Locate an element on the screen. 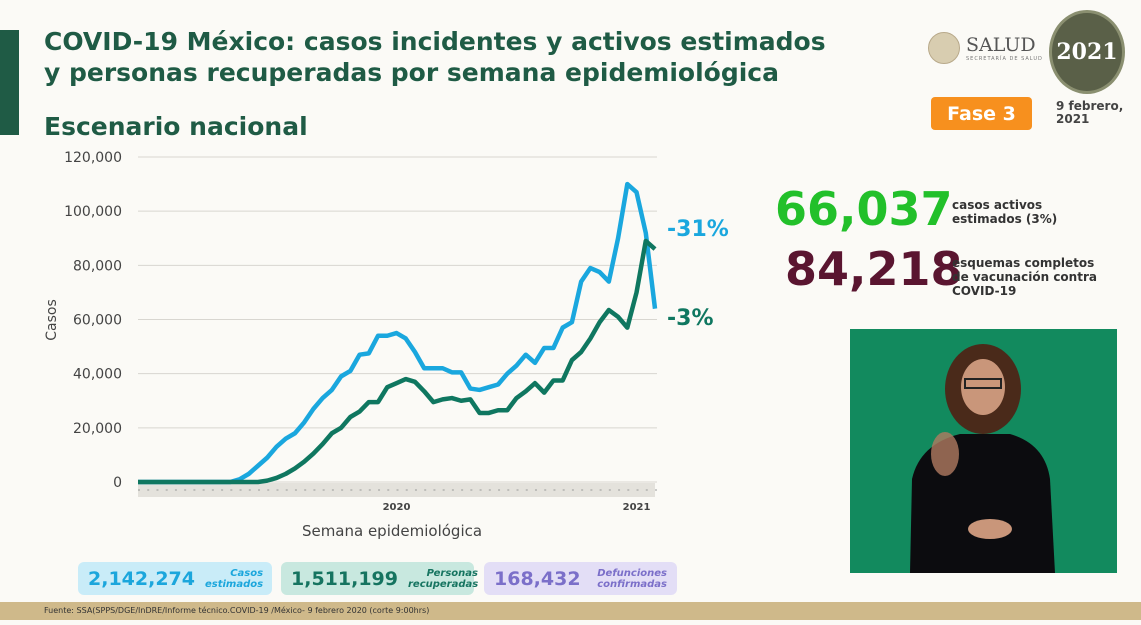  series-end-label: -31% is located at coordinates (698, 229).